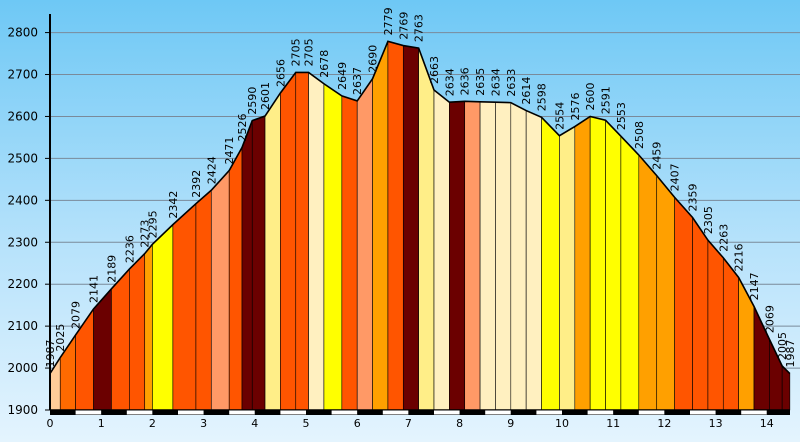 This screenshot has width=800, height=442. I want to click on y-tick-label: 2000, so click(22, 368).